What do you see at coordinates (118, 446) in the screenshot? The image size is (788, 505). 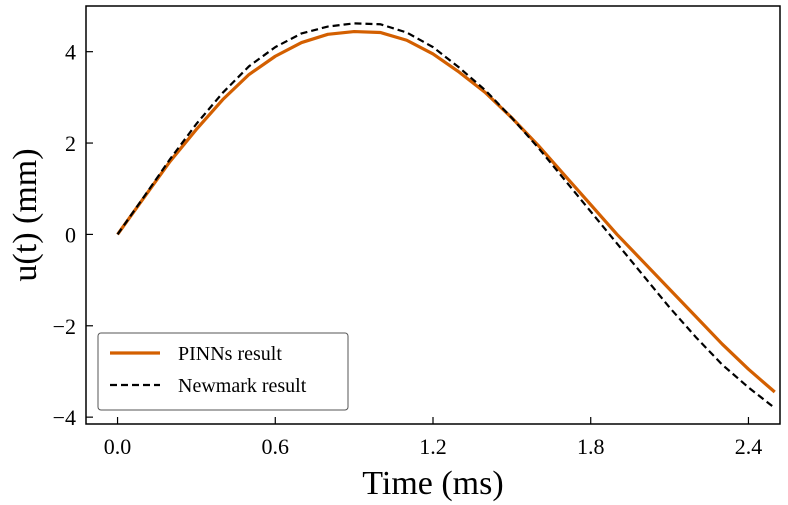 I see `x-tick-label: 0.0` at bounding box center [118, 446].